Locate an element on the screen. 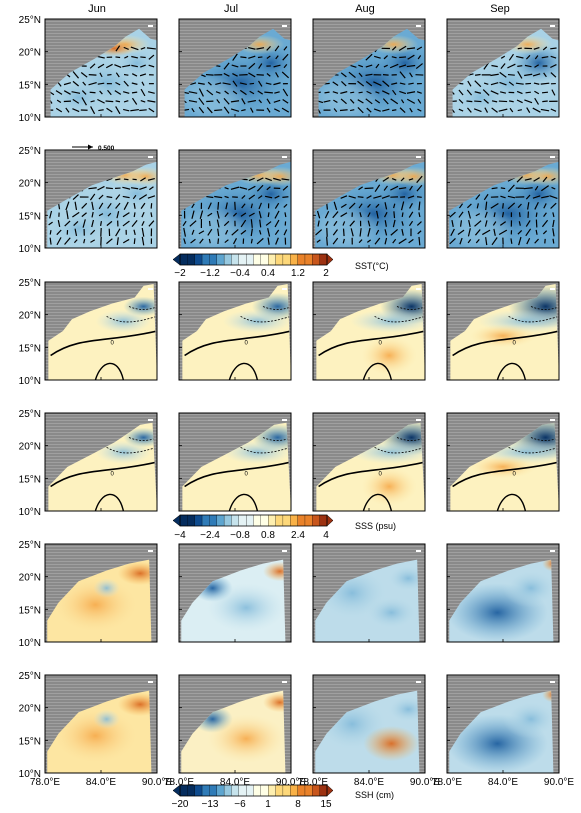 This screenshot has height=813, width=581. reference-vector-label: 0.500 is located at coordinates (106, 148).